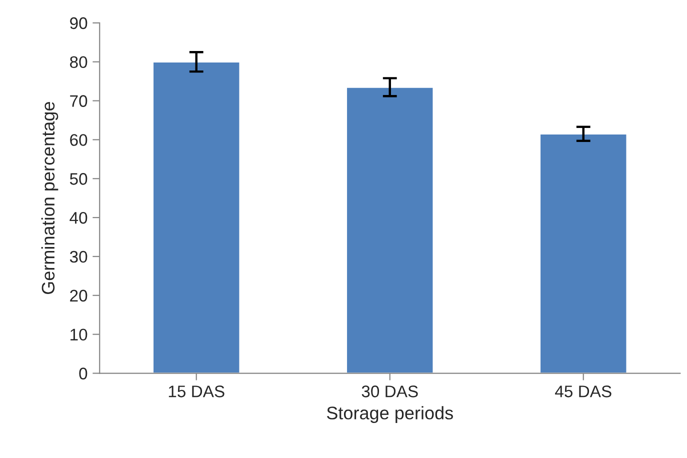  Describe the element at coordinates (79, 218) in the screenshot. I see `y-tick-label: 40` at that location.